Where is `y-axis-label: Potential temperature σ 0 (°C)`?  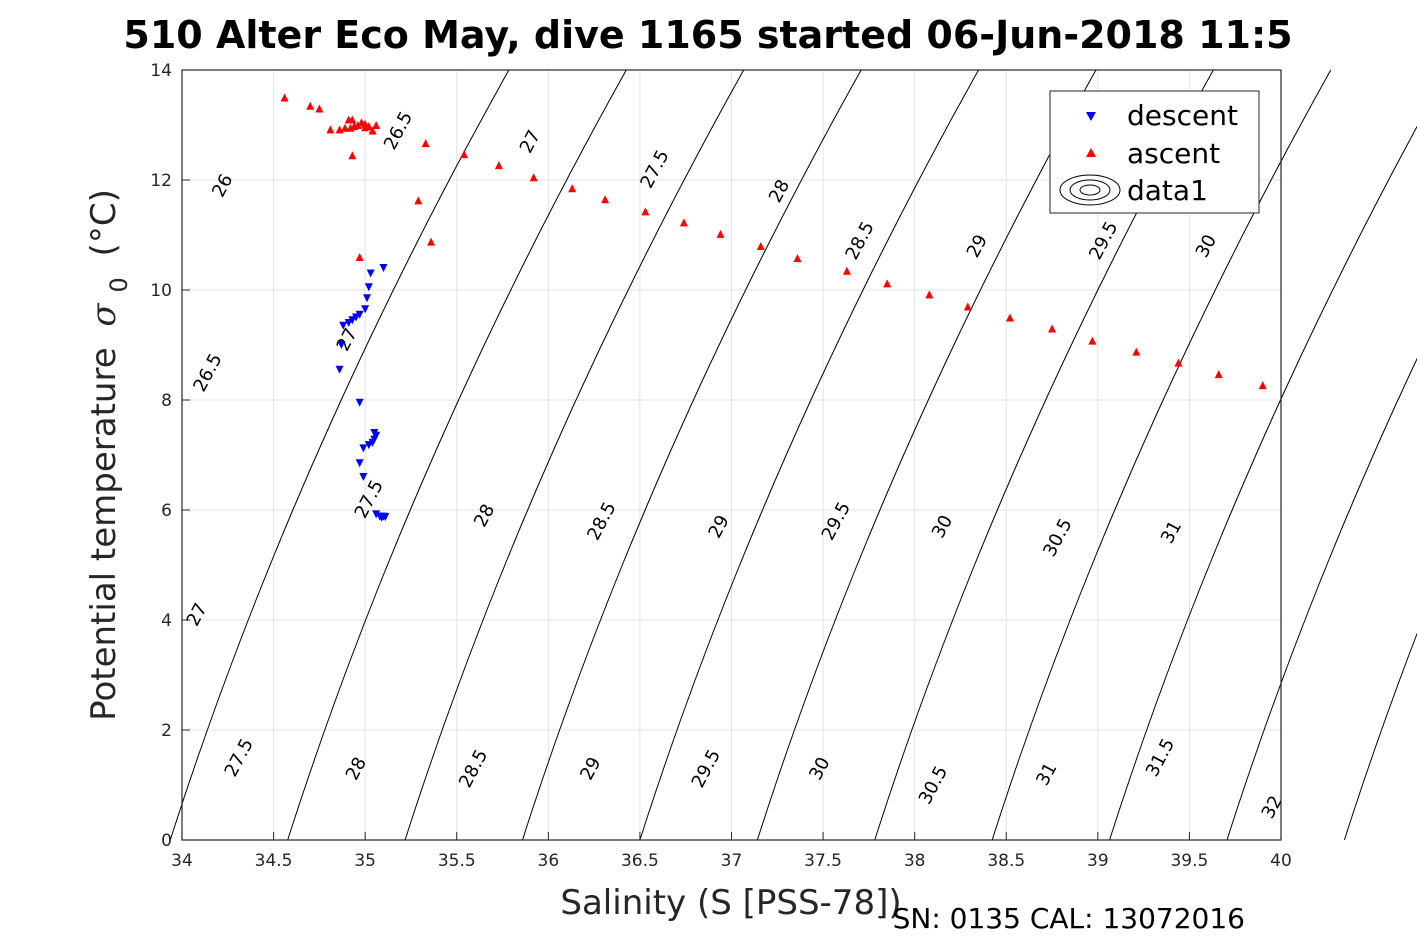
y-axis-label: Potential temperature σ 0 (°C) is located at coordinates (110, 455).